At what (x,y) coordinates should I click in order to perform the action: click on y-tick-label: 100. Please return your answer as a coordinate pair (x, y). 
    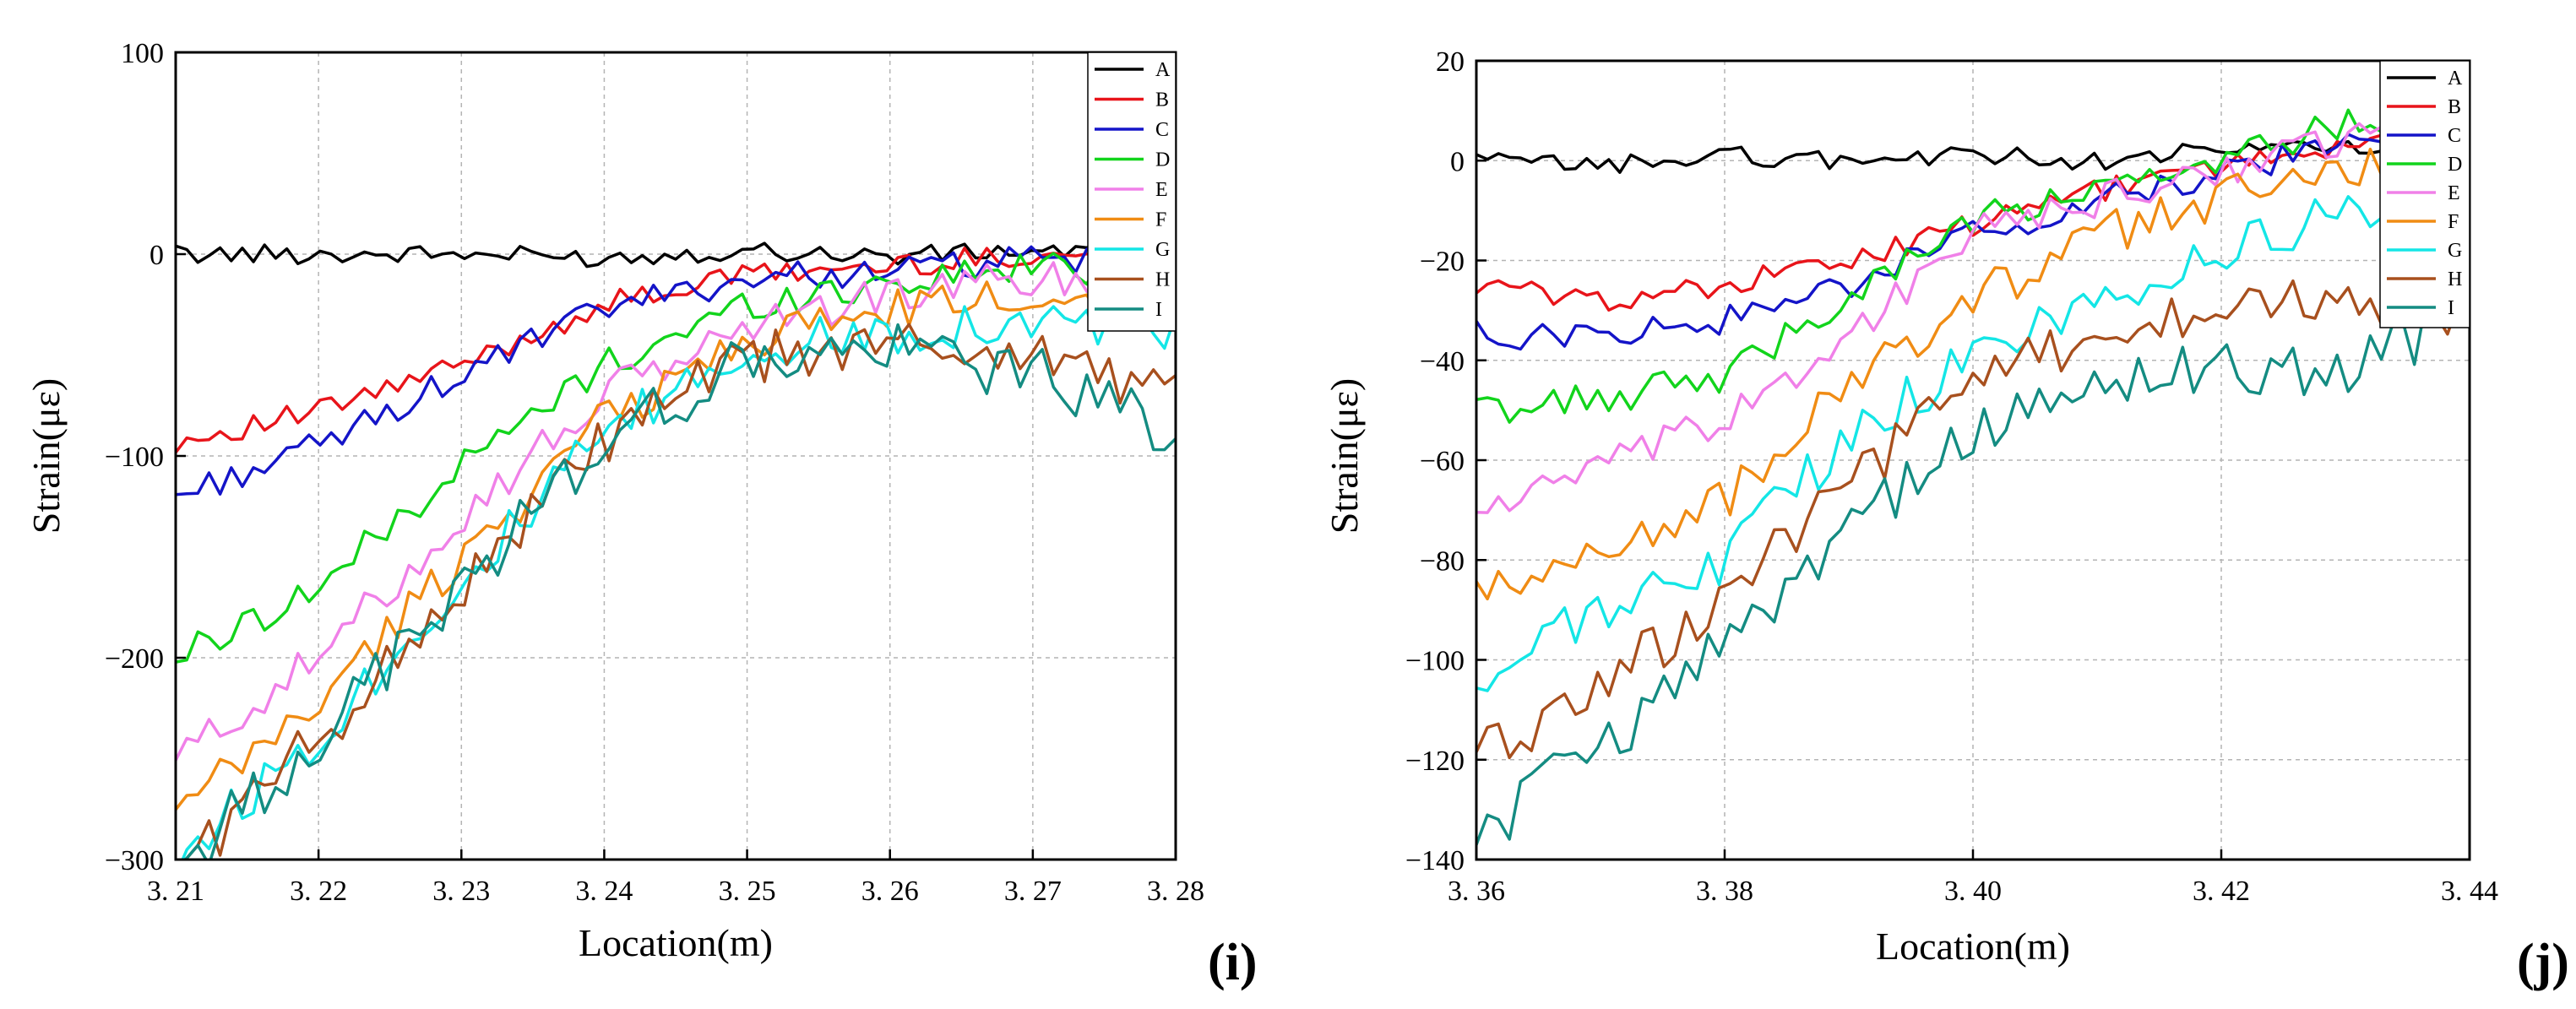
    Looking at the image, I should click on (142, 53).